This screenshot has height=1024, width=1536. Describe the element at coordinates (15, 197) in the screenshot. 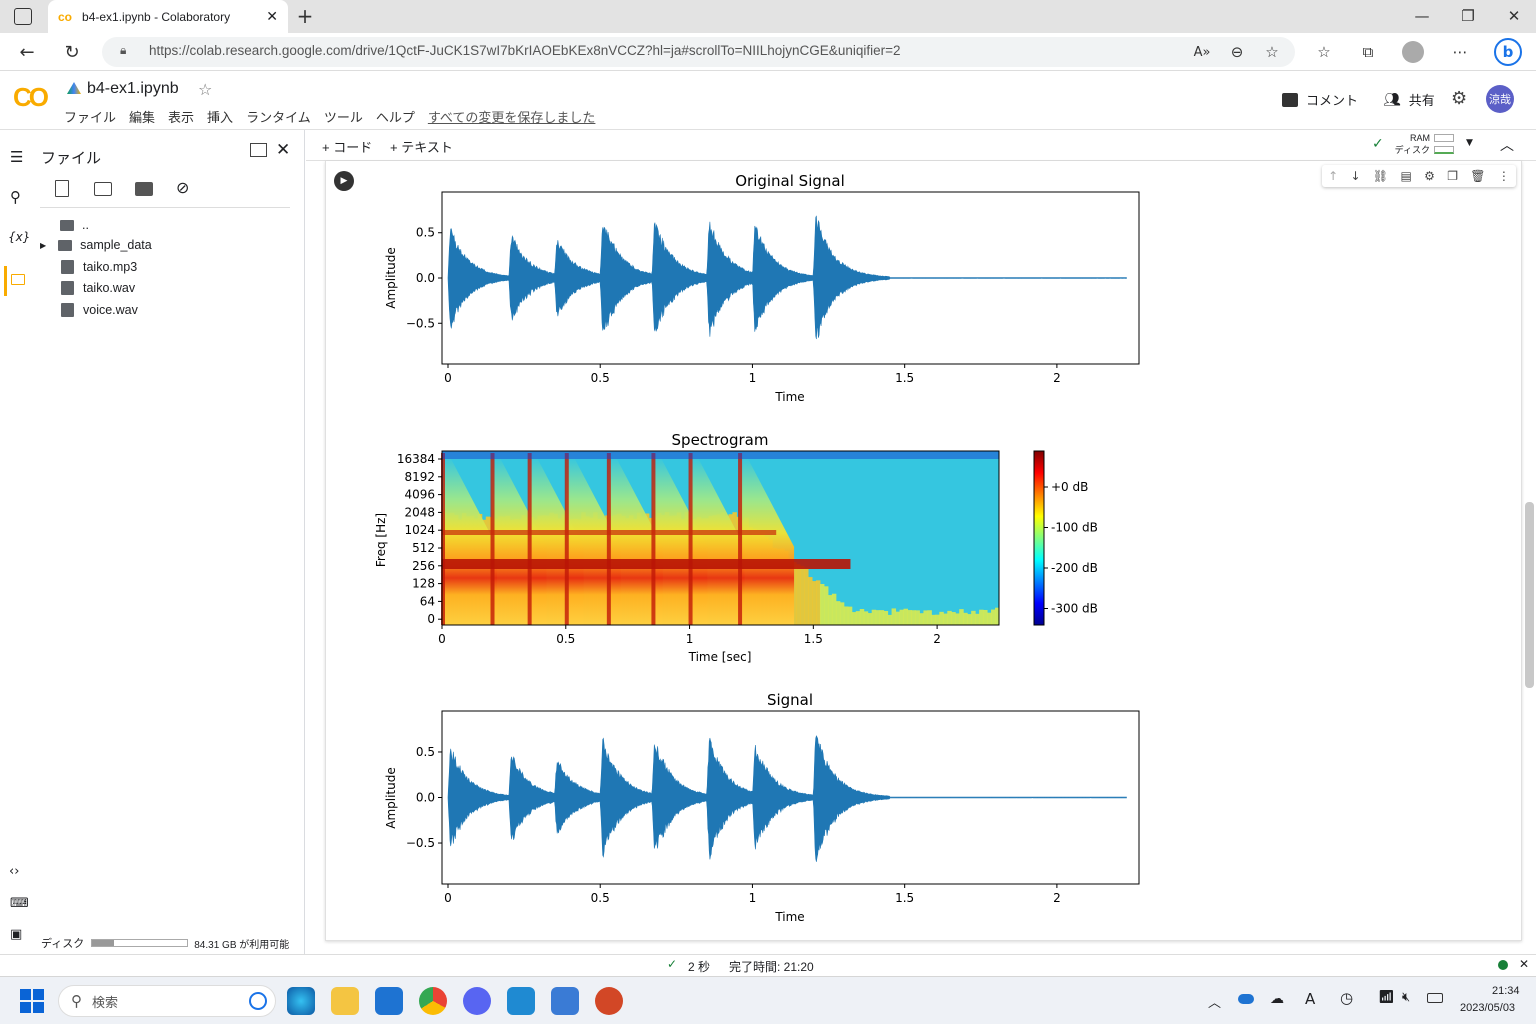

I see `search-icon: ⚲` at that location.